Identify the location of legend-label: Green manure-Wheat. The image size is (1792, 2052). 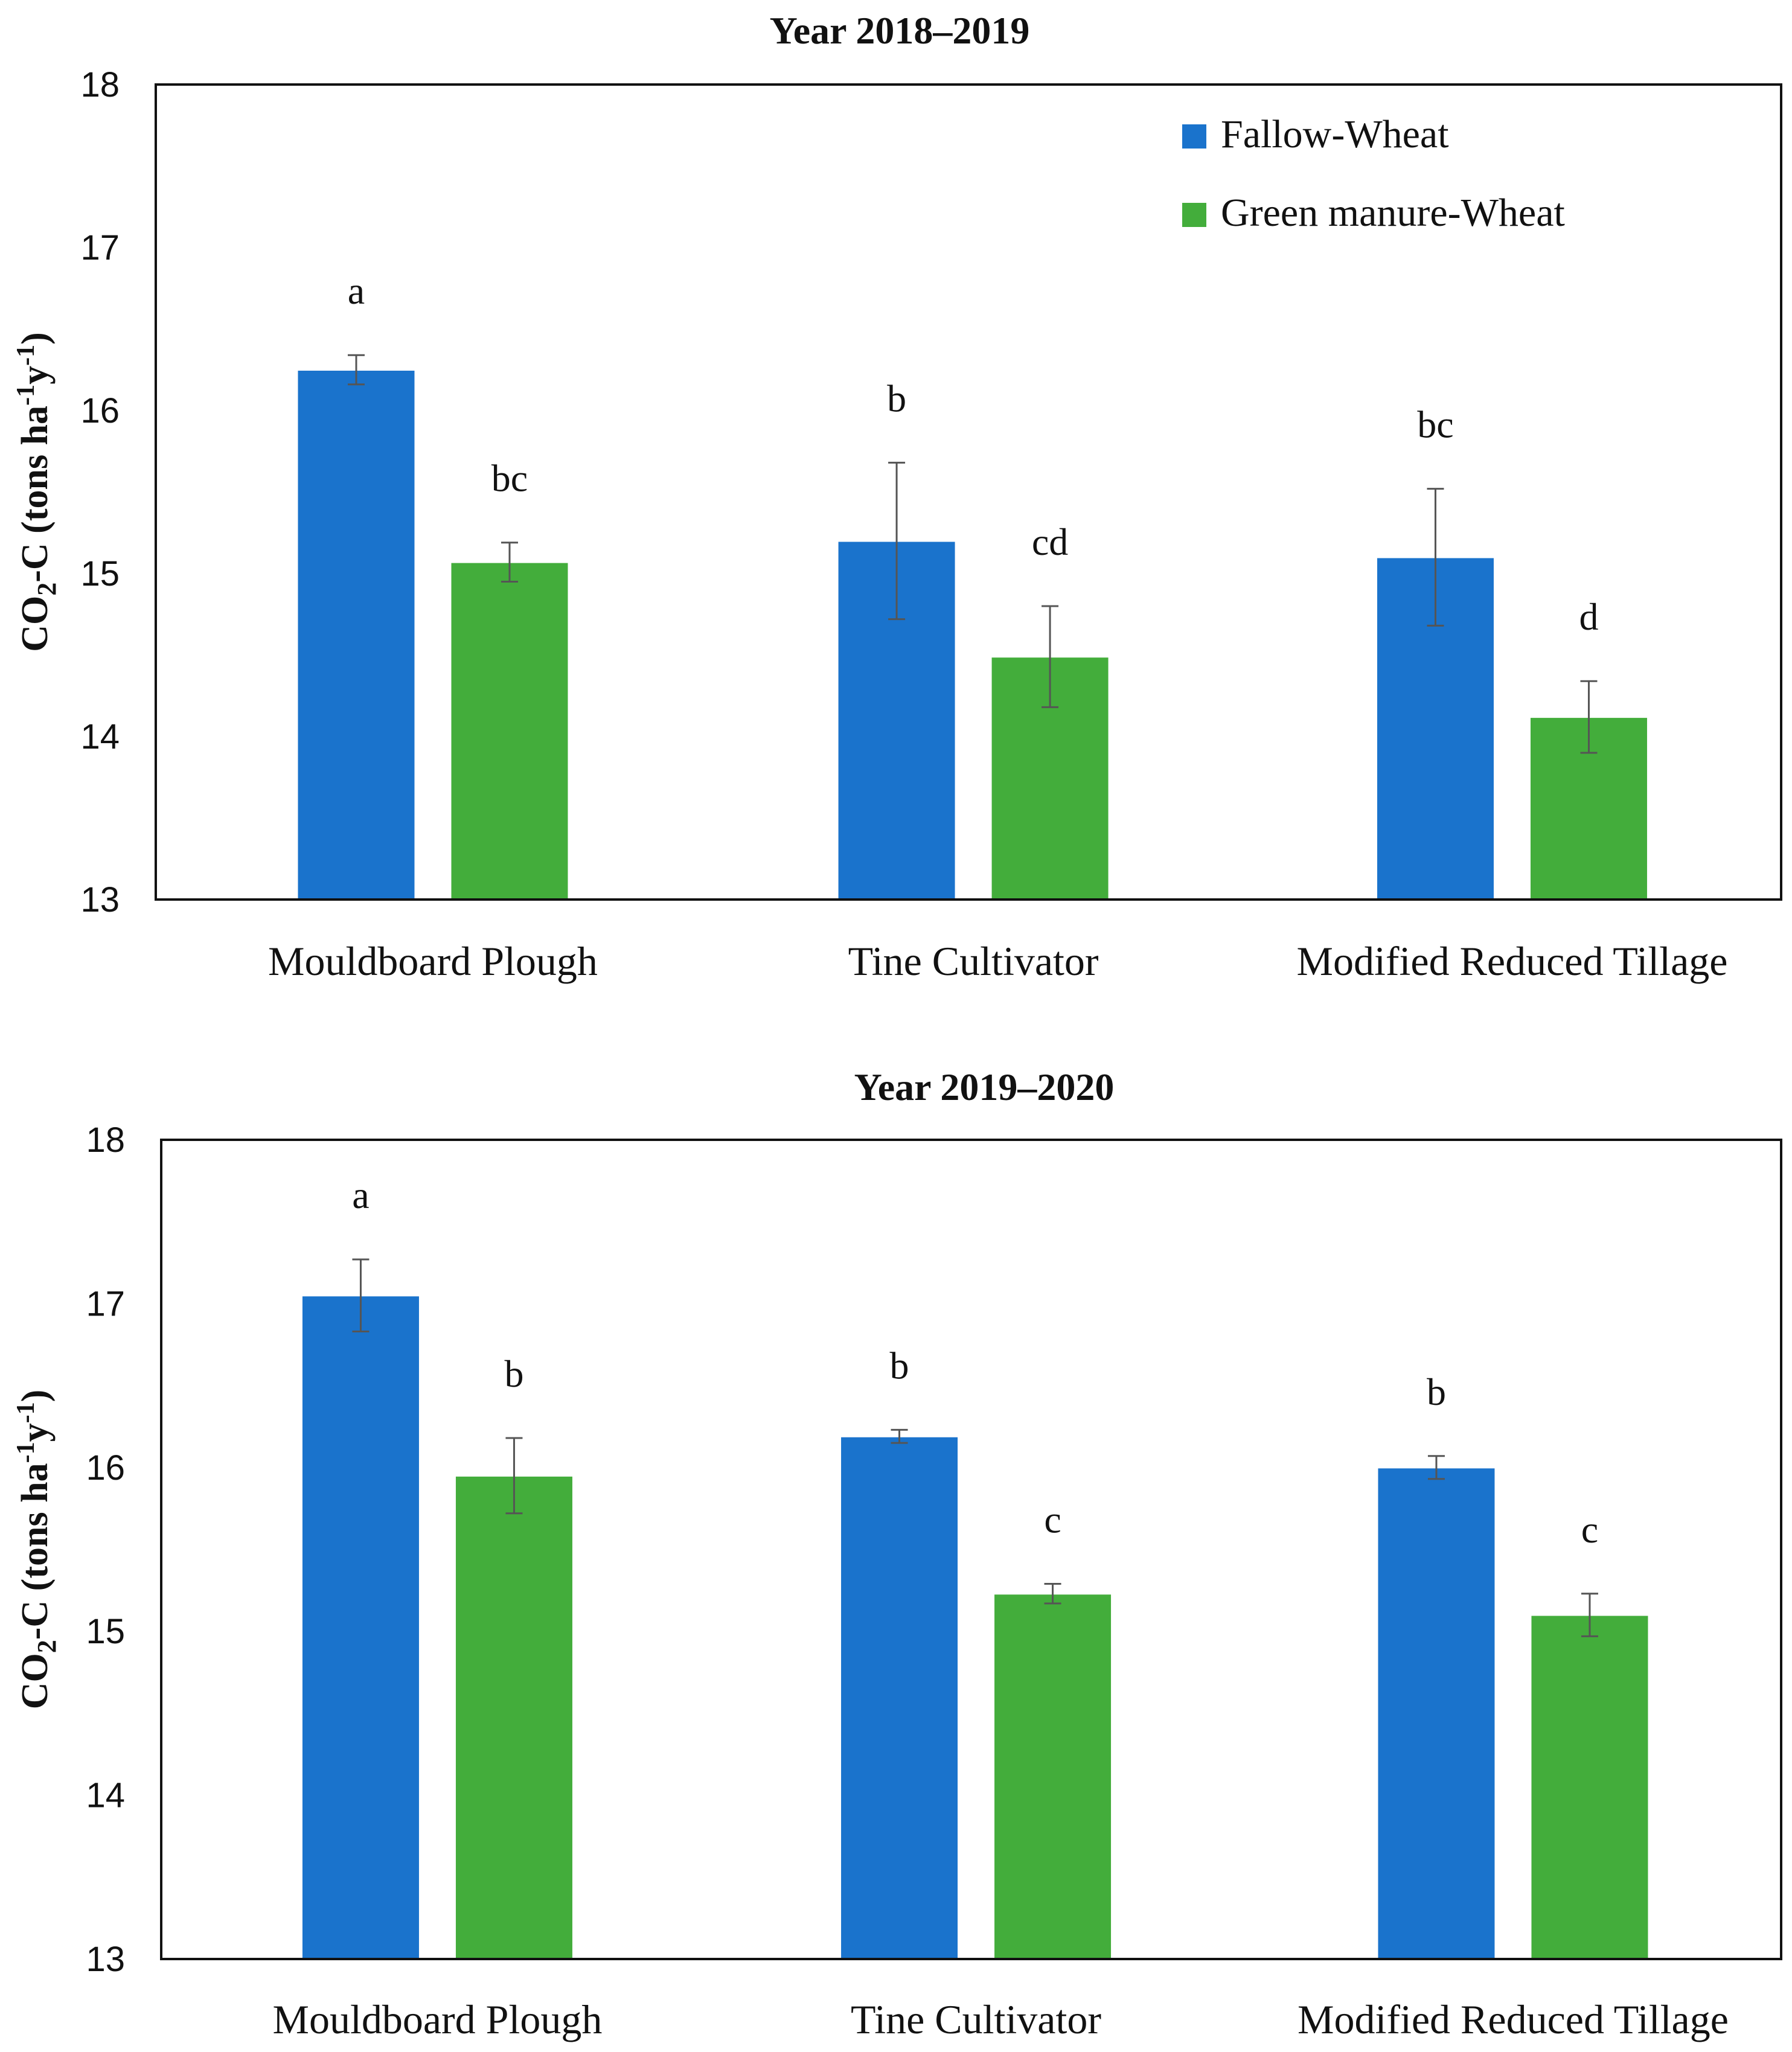
(1393, 213).